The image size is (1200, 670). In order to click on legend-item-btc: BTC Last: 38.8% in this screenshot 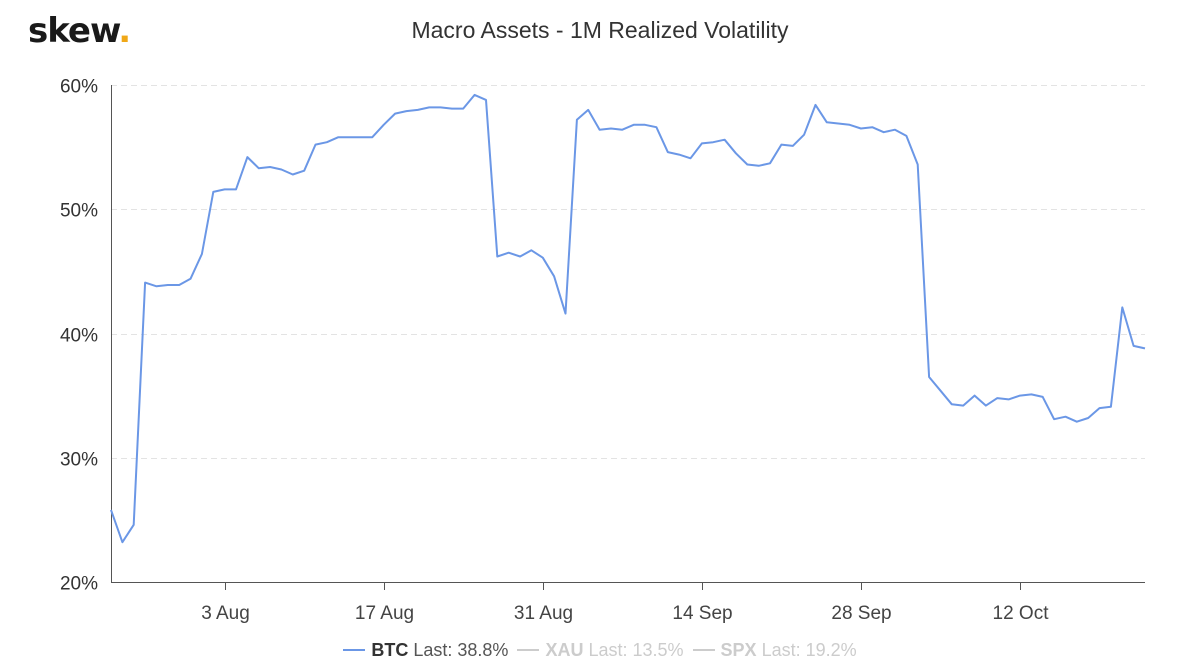, I will do `click(425, 650)`.